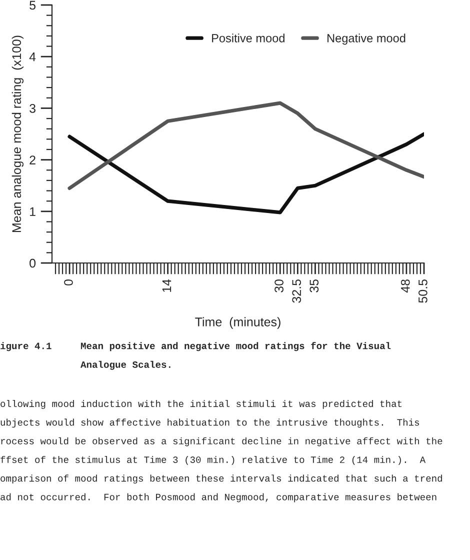 The height and width of the screenshot is (560, 470). Describe the element at coordinates (423, 291) in the screenshot. I see `x-tick-label: 50.5` at that location.